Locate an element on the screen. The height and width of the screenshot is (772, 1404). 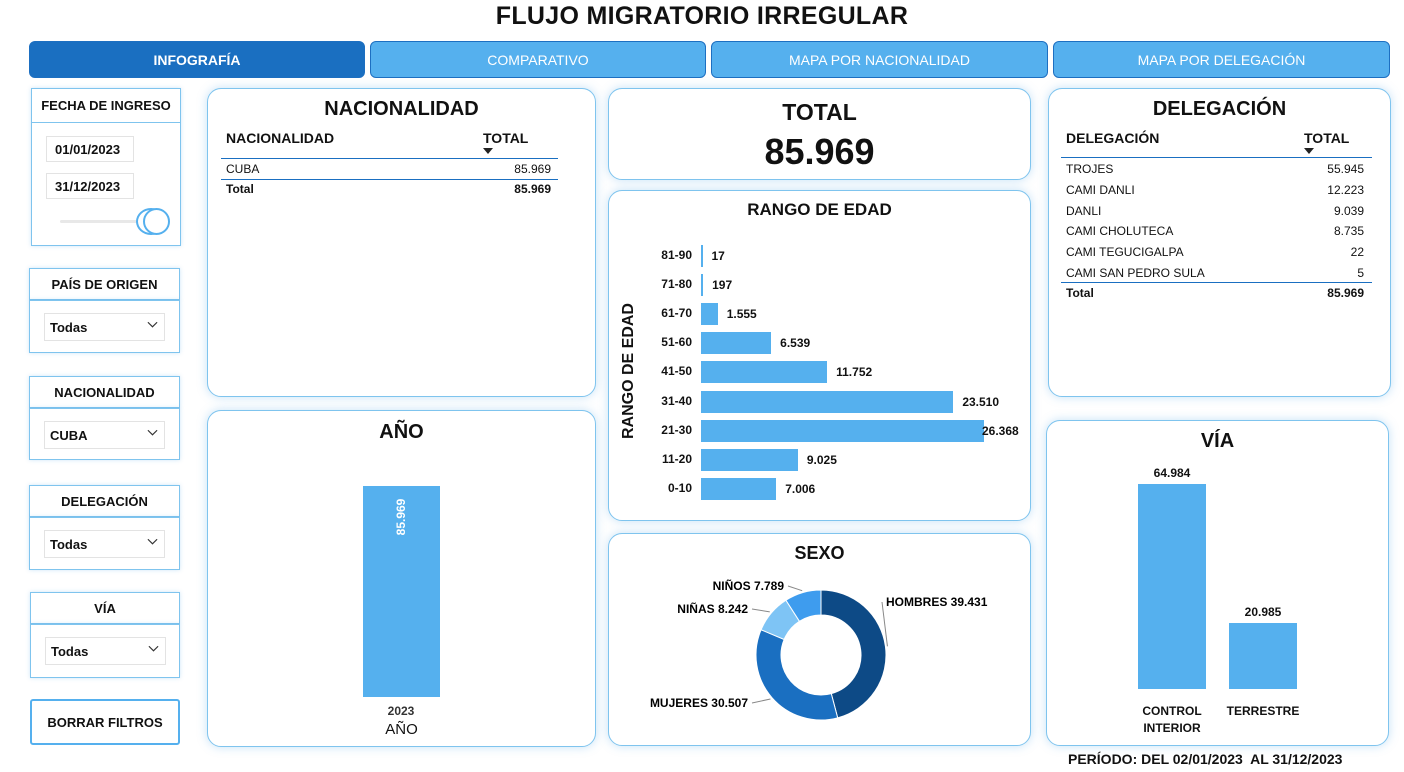
table-row-name: CAMI DANLI is located at coordinates (1100, 189).